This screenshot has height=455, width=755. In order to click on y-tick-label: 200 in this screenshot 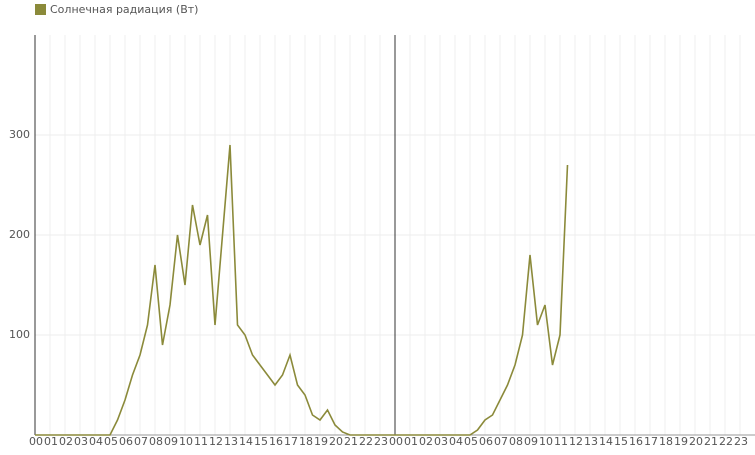, I will do `click(19, 234)`.